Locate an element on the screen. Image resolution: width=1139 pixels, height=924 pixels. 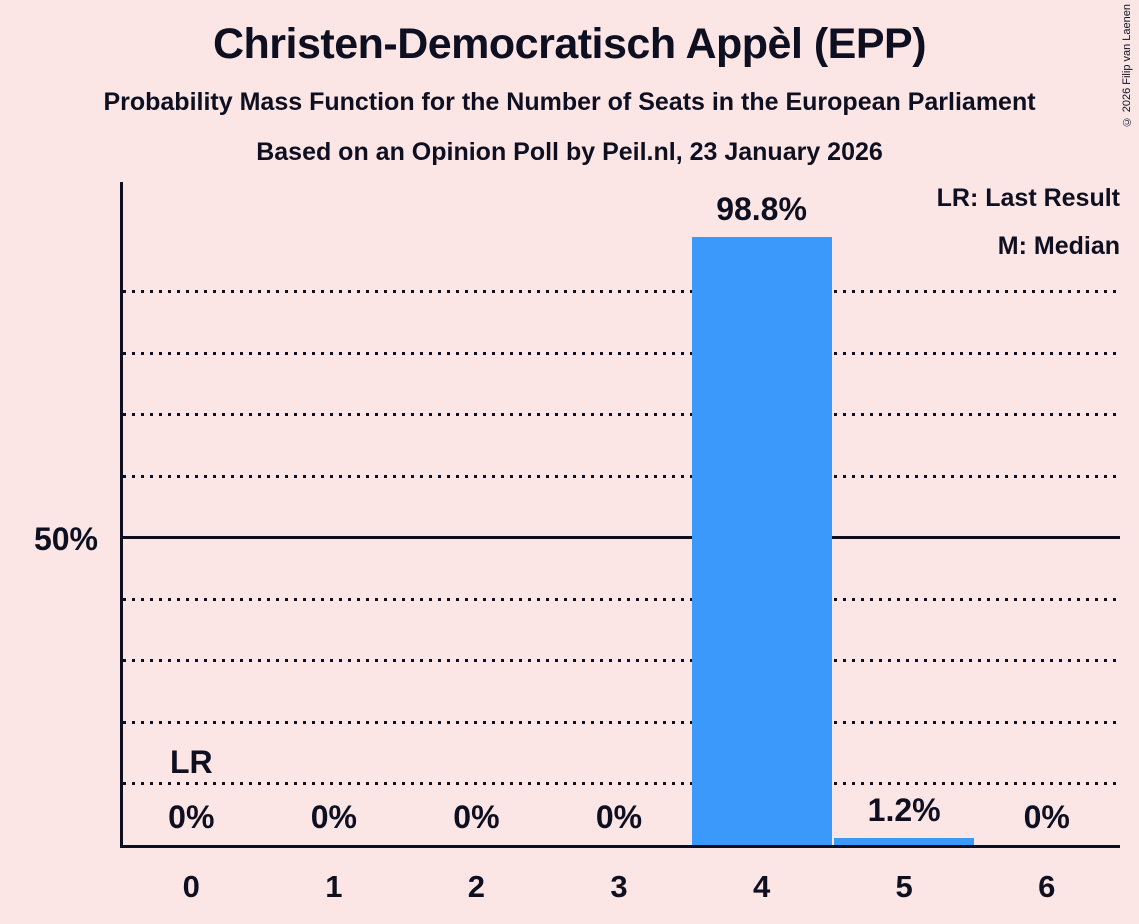
x-tick-label-4: 4 is located at coordinates (761, 886).